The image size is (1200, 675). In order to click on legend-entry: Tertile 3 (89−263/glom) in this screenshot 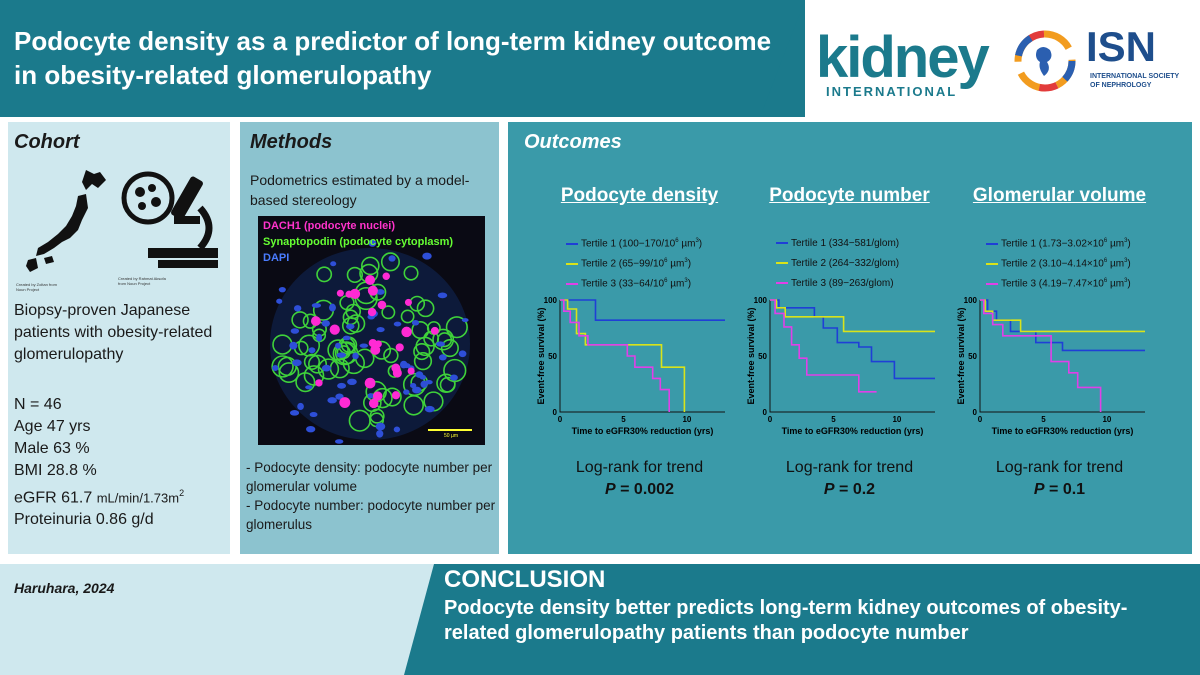, I will do `click(835, 283)`.